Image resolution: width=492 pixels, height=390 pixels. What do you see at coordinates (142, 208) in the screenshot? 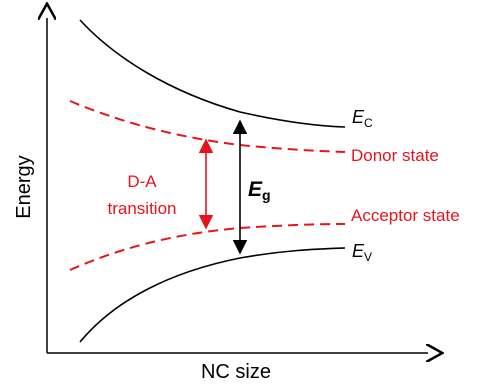
I see `da-transition-label-line2: transition` at bounding box center [142, 208].